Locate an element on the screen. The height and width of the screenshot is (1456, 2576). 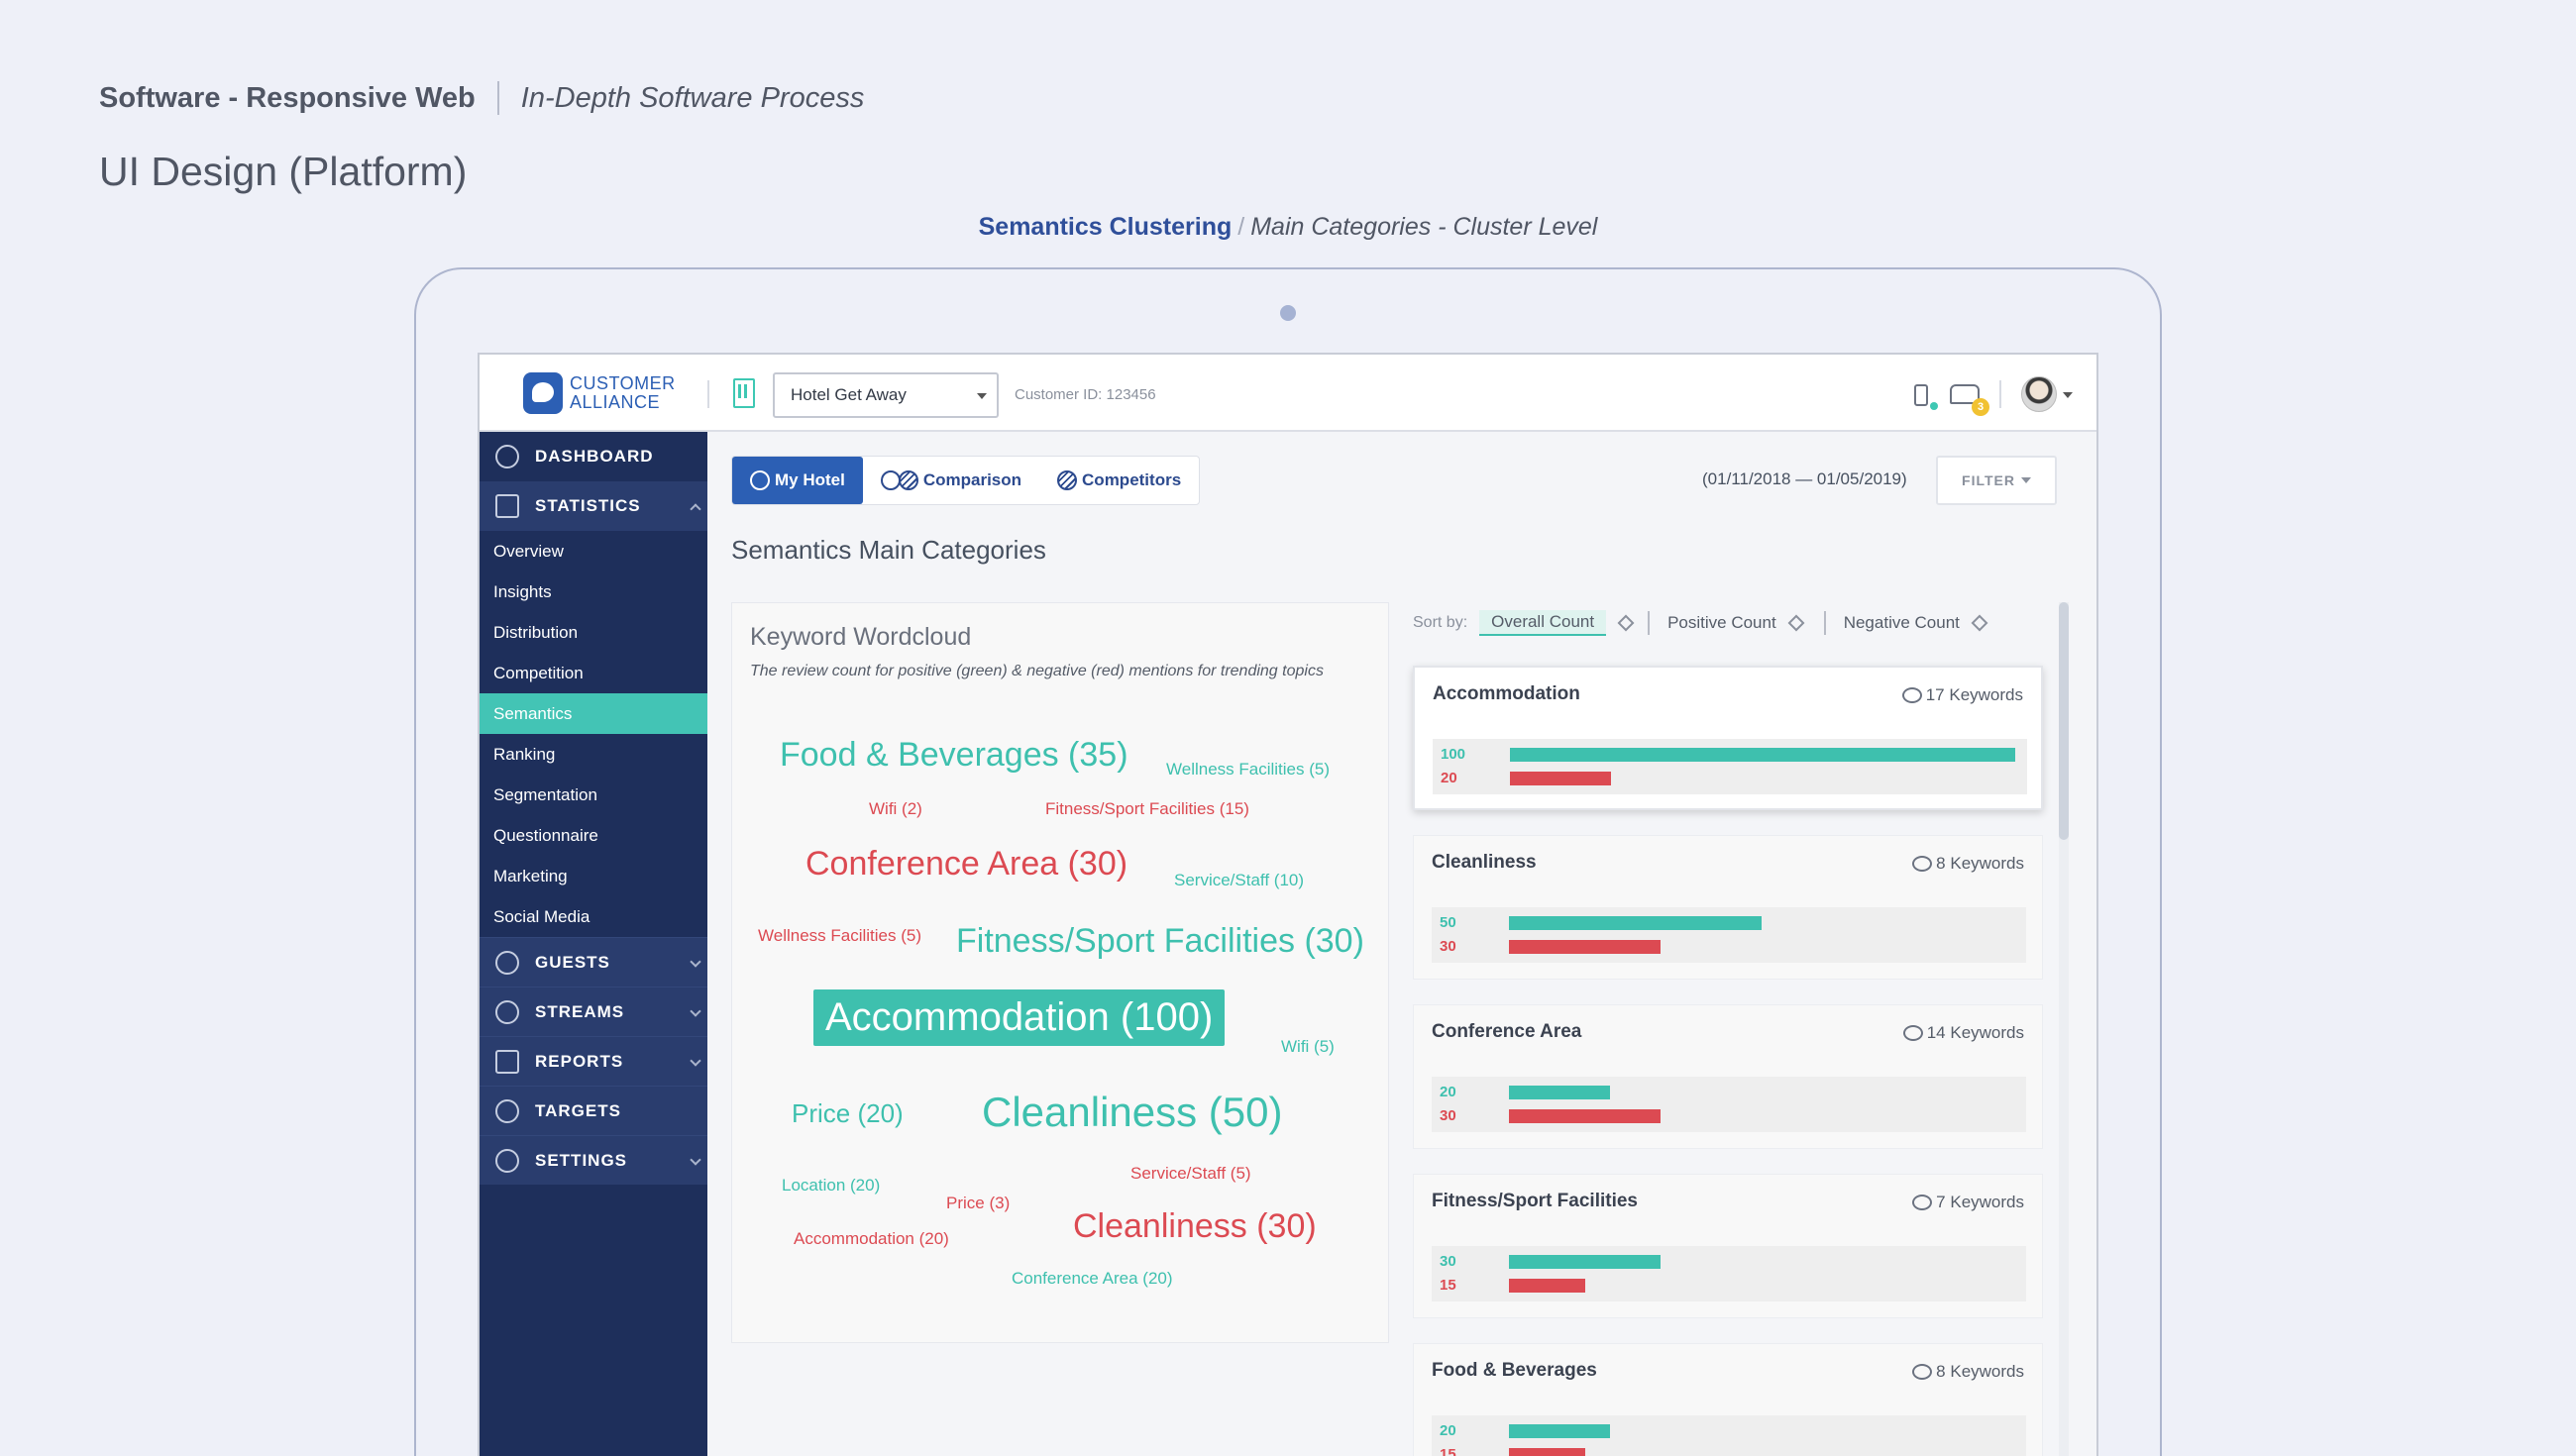
category-card: Fitness/Sport Facilities 7 Keywords 30 15 is located at coordinates (1728, 1246).